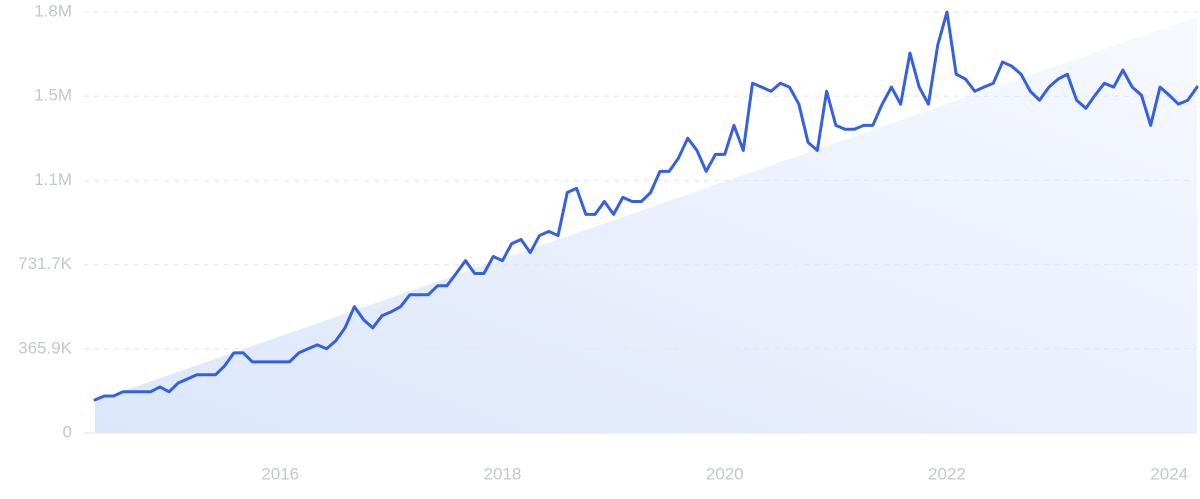 The width and height of the screenshot is (1200, 499). I want to click on x-tick-label: 2018, so click(503, 473).